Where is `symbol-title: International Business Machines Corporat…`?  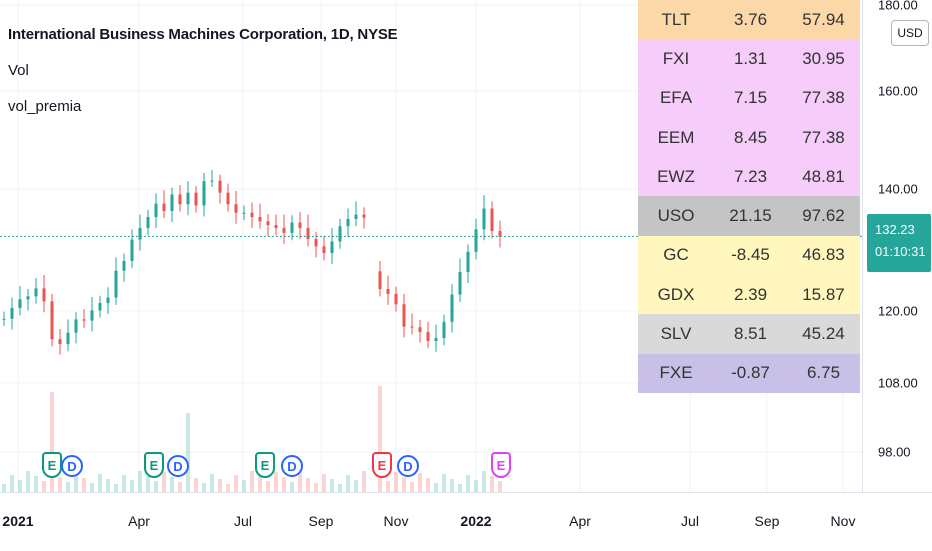 symbol-title: International Business Machines Corporat… is located at coordinates (203, 34).